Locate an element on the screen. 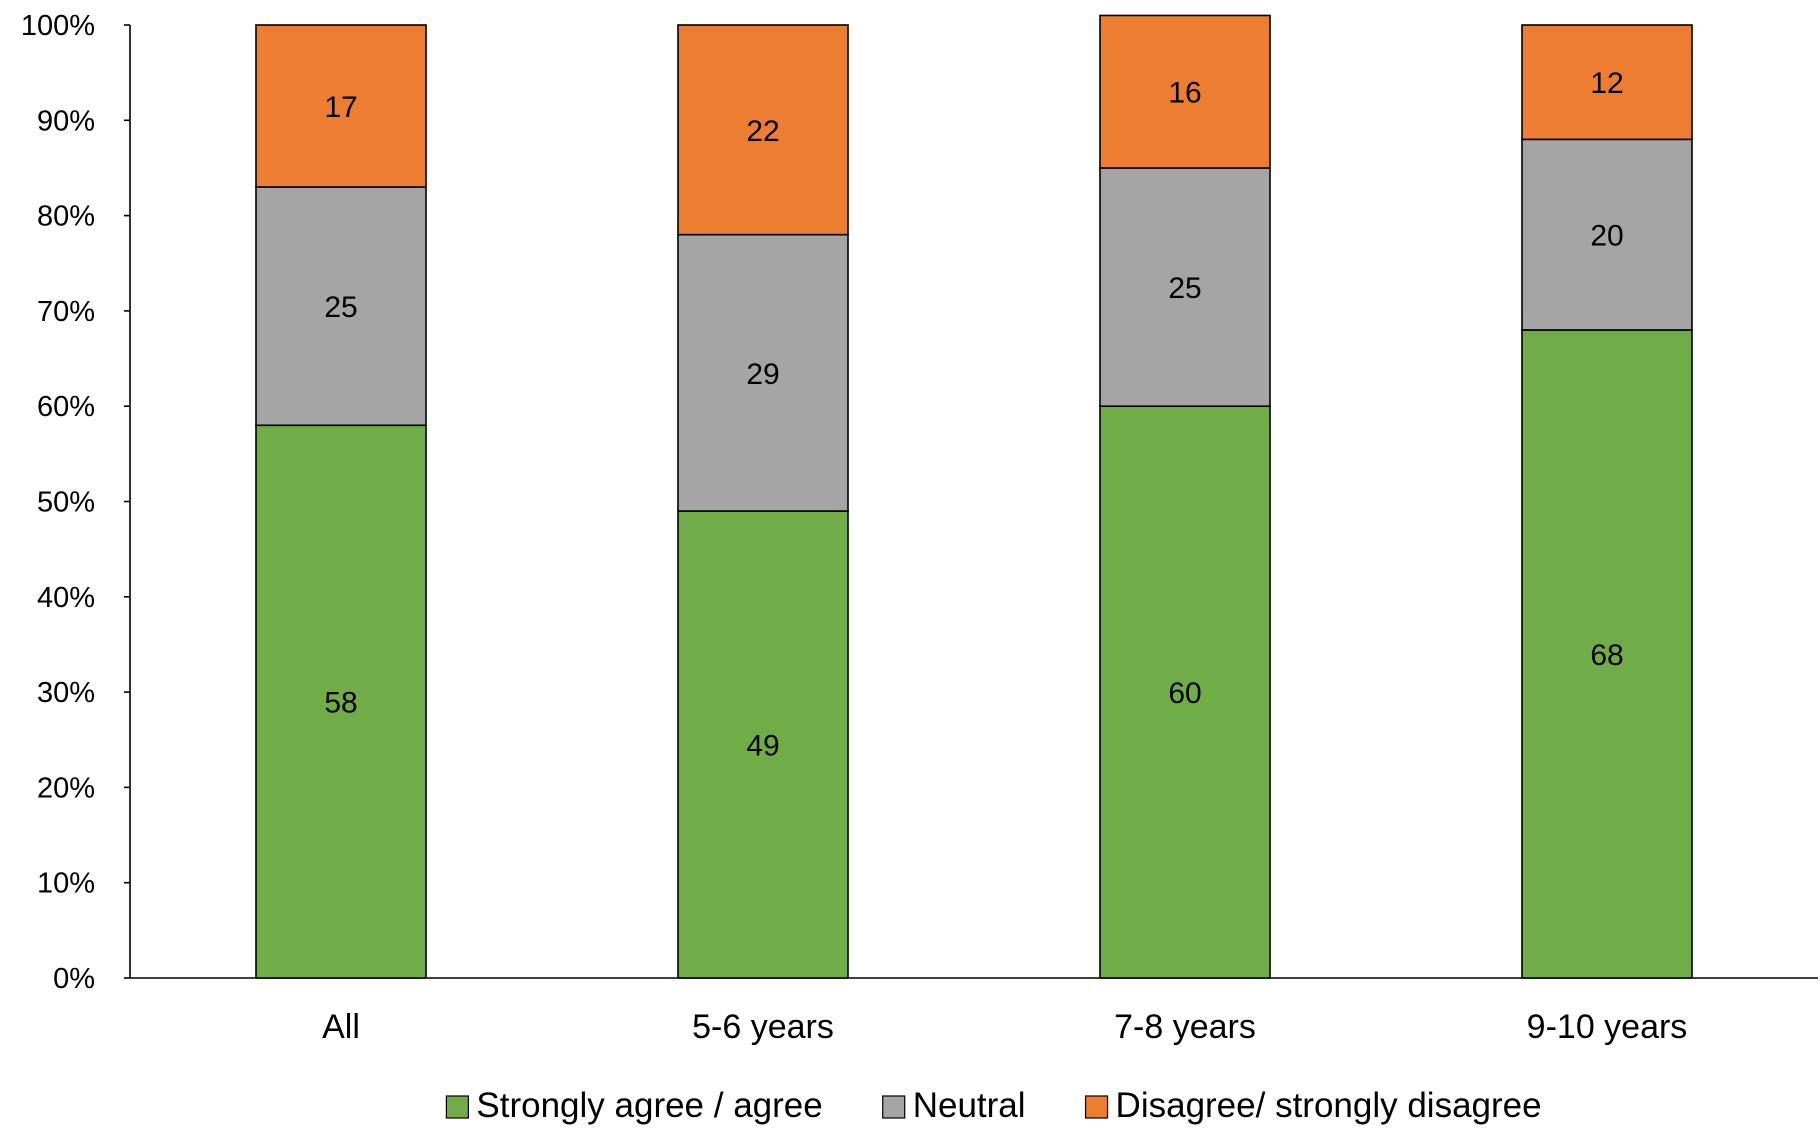  legend-label: Strongly agree / agree is located at coordinates (649, 1105).